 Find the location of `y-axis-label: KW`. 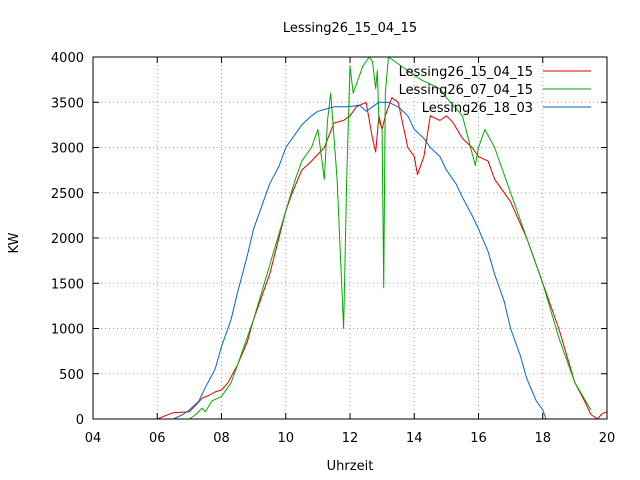

y-axis-label: KW is located at coordinates (14, 242).